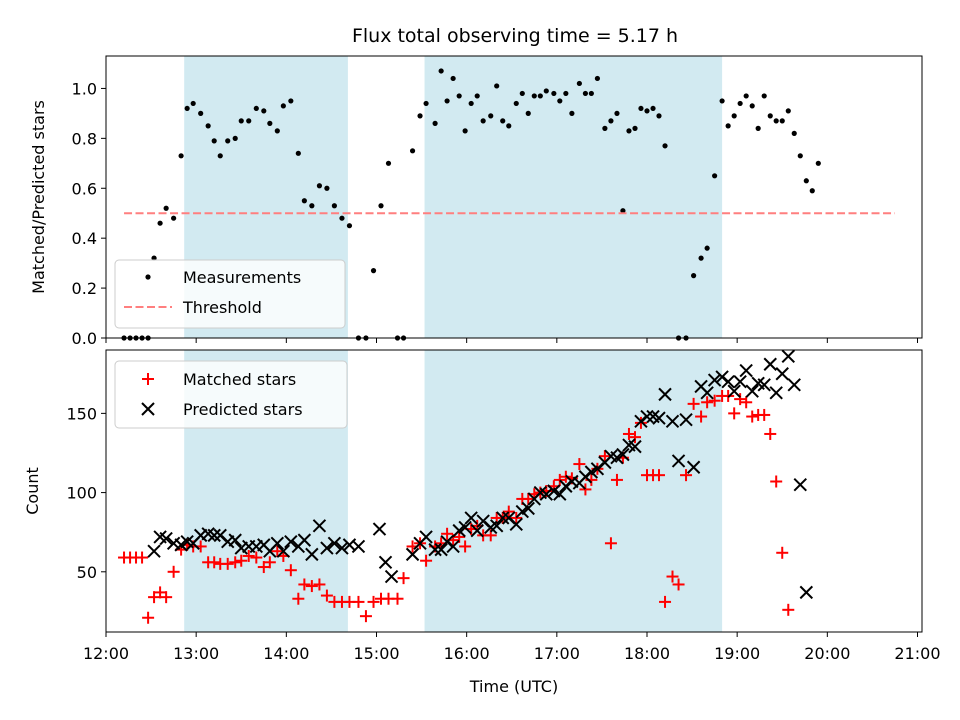 The image size is (960, 720). What do you see at coordinates (84, 238) in the screenshot?
I see `y-tick-label: 0.4` at bounding box center [84, 238].